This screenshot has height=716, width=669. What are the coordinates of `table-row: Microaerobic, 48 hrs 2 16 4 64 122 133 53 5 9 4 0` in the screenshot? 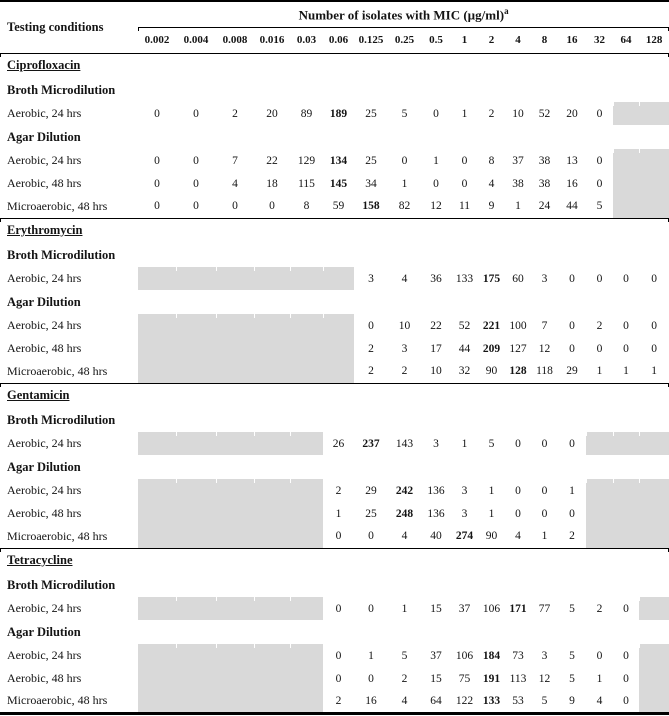 It's located at (334, 701).